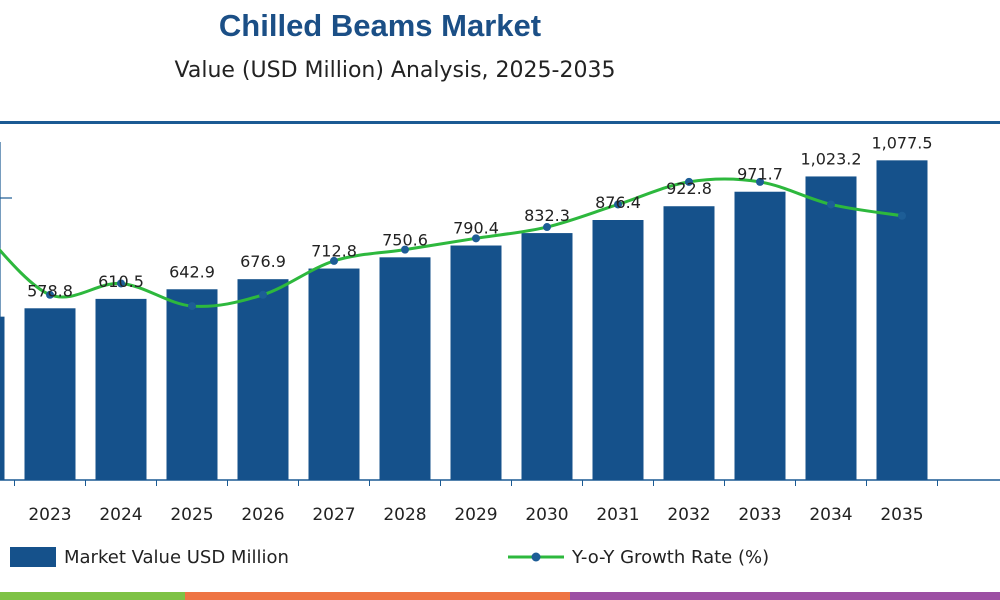  I want to click on x-tick-label-2023: 2023, so click(49, 515).